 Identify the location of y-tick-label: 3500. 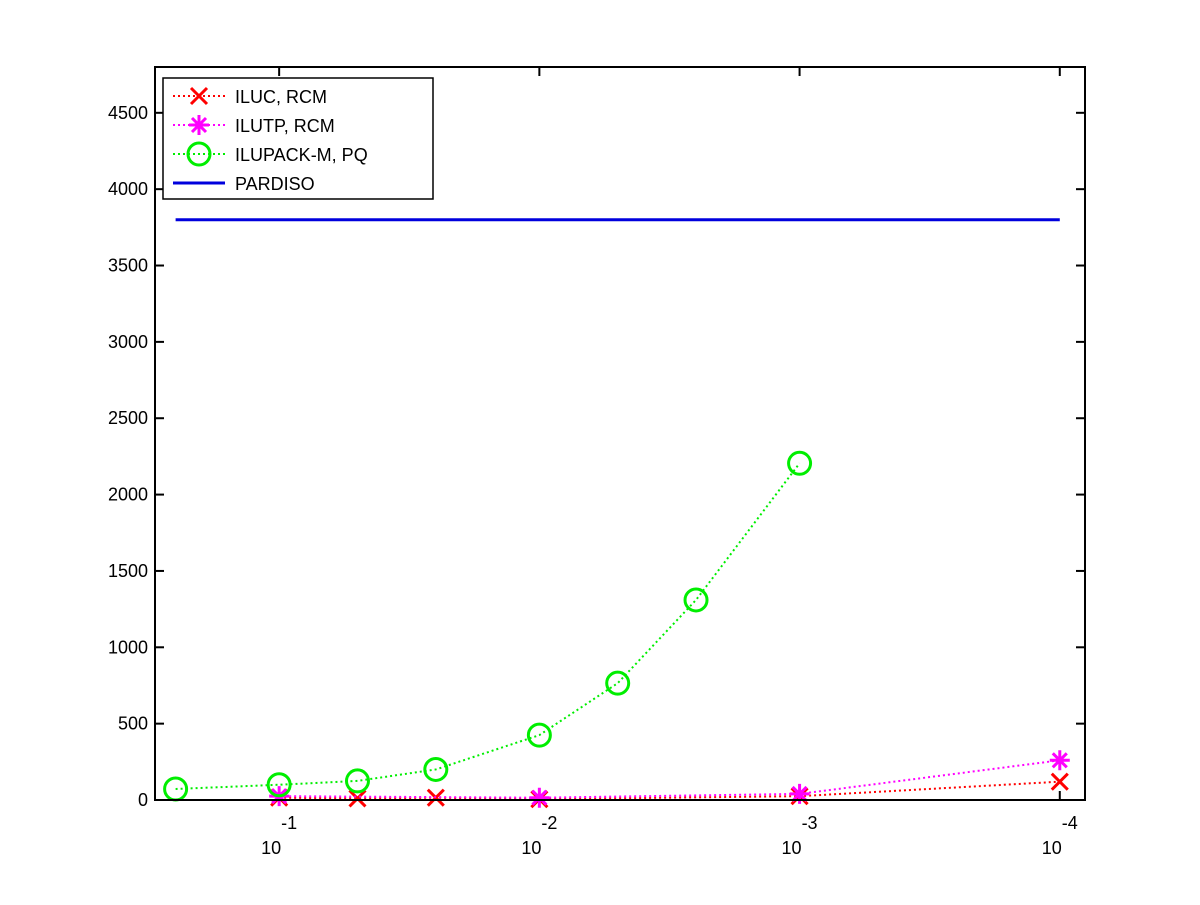
(128, 266).